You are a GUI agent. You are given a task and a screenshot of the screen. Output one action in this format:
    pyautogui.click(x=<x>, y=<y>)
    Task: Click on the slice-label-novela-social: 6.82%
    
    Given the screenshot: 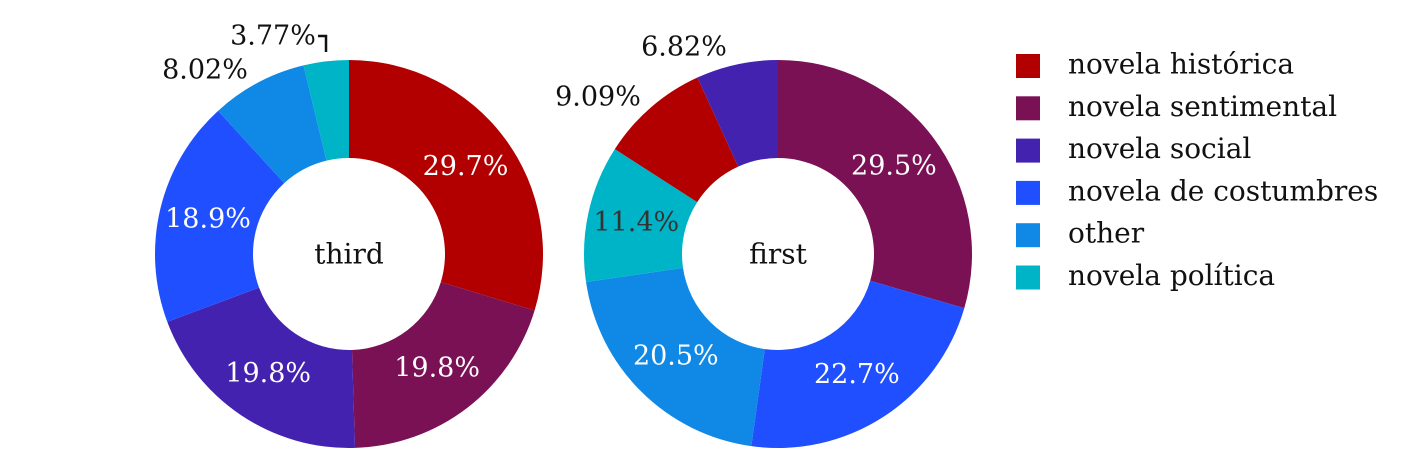 What is the action you would take?
    pyautogui.click(x=684, y=47)
    